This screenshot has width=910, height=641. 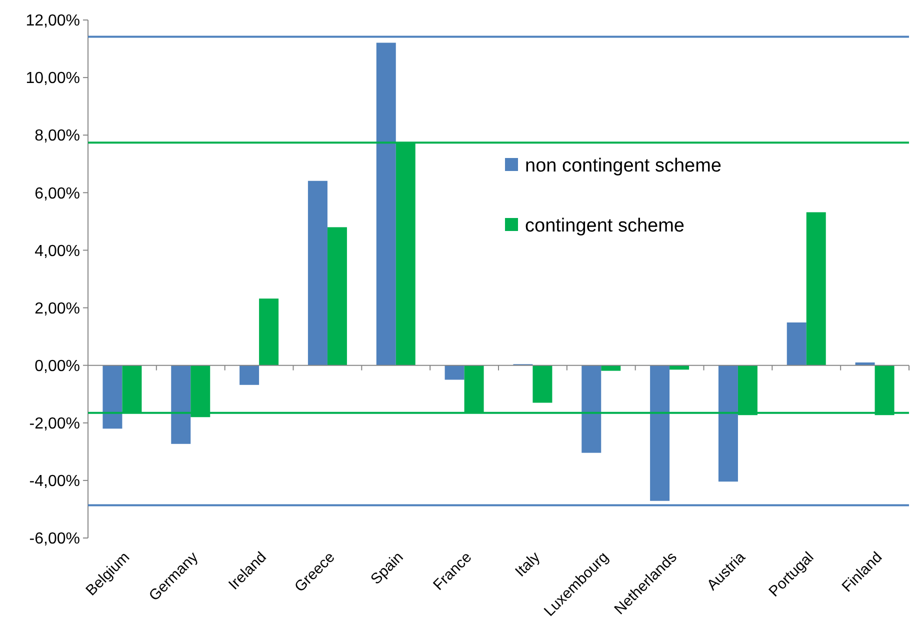 I want to click on y-tick-label: 8,00%, so click(x=57, y=136).